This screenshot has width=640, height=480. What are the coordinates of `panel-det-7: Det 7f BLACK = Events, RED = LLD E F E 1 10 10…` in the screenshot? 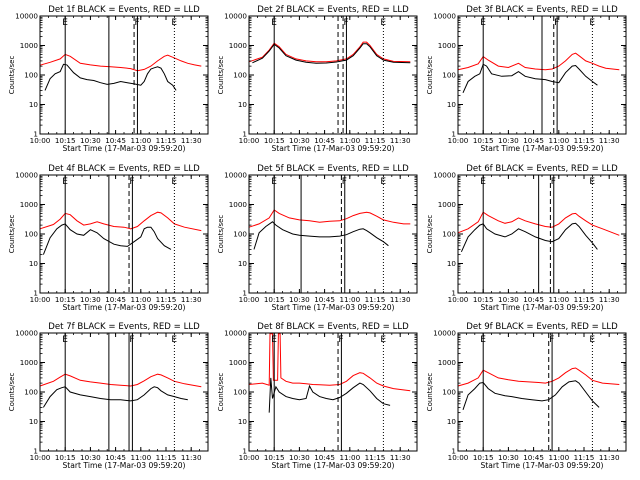 It's located at (108, 396).